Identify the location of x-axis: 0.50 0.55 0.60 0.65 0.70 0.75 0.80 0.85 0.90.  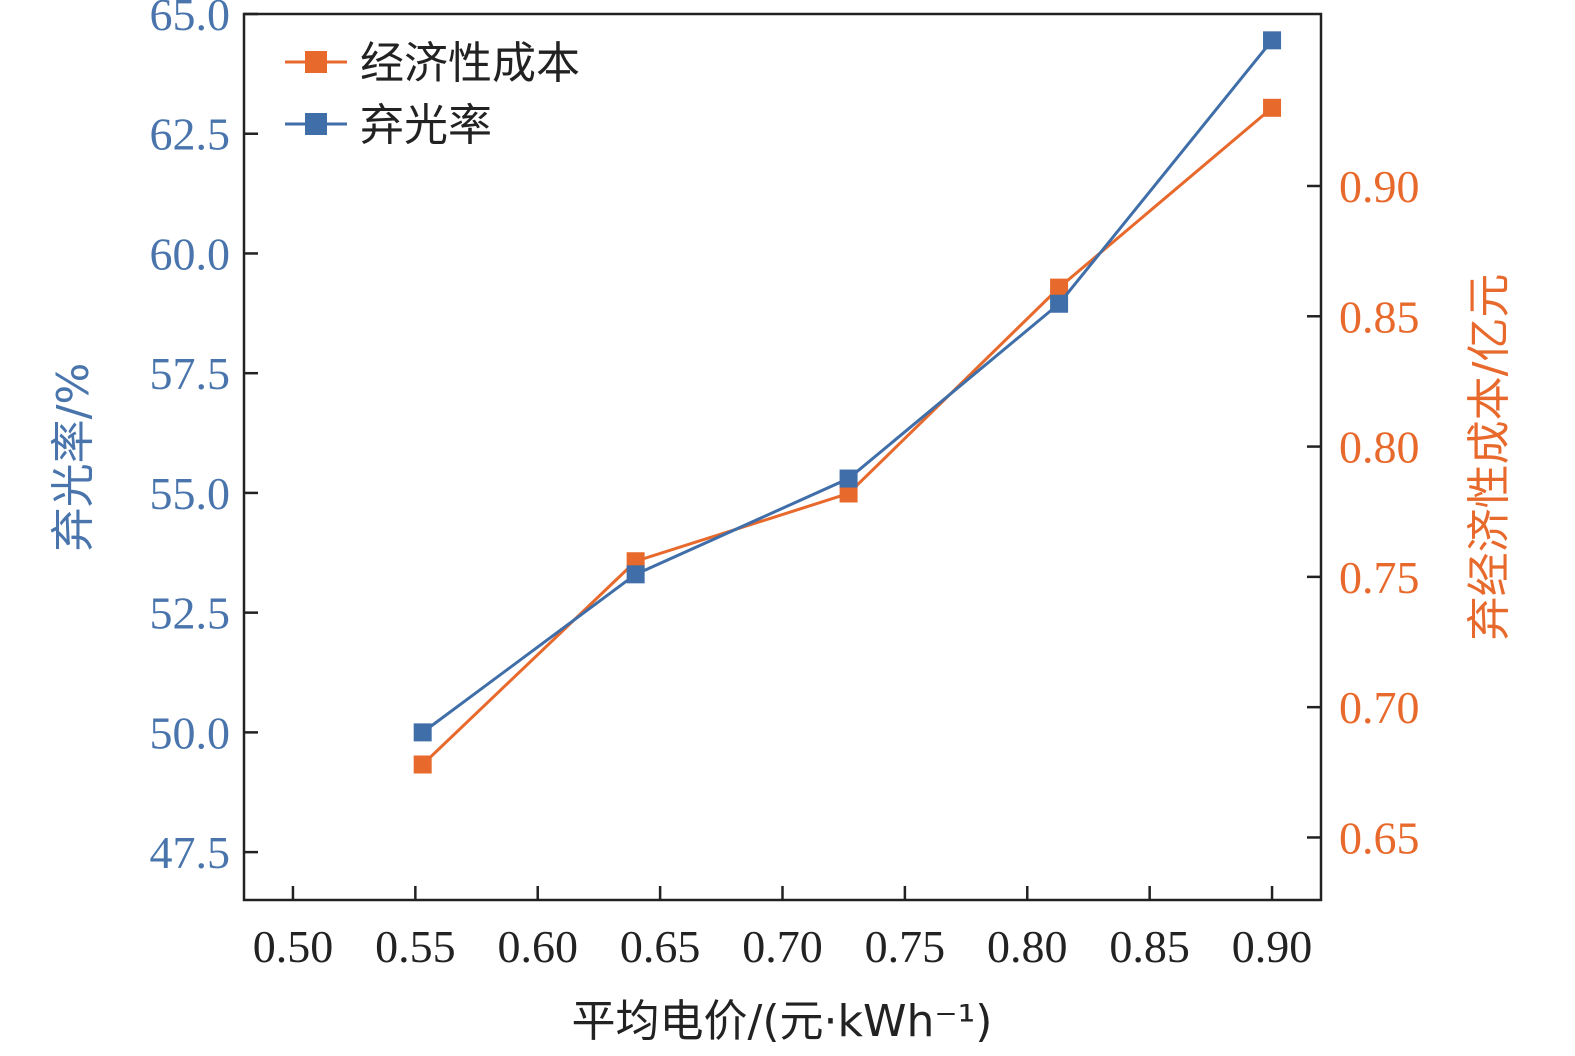
(783, 929).